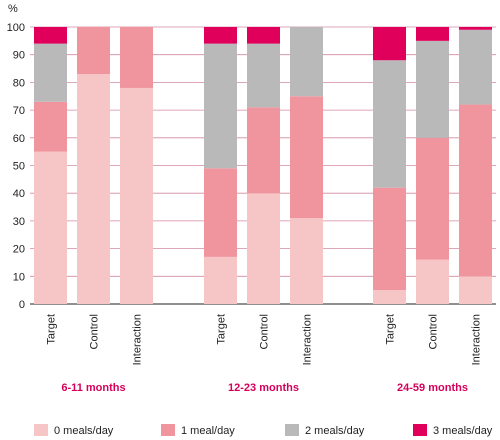 The height and width of the screenshot is (440, 500). I want to click on y-tick-label: 70, so click(19, 111).